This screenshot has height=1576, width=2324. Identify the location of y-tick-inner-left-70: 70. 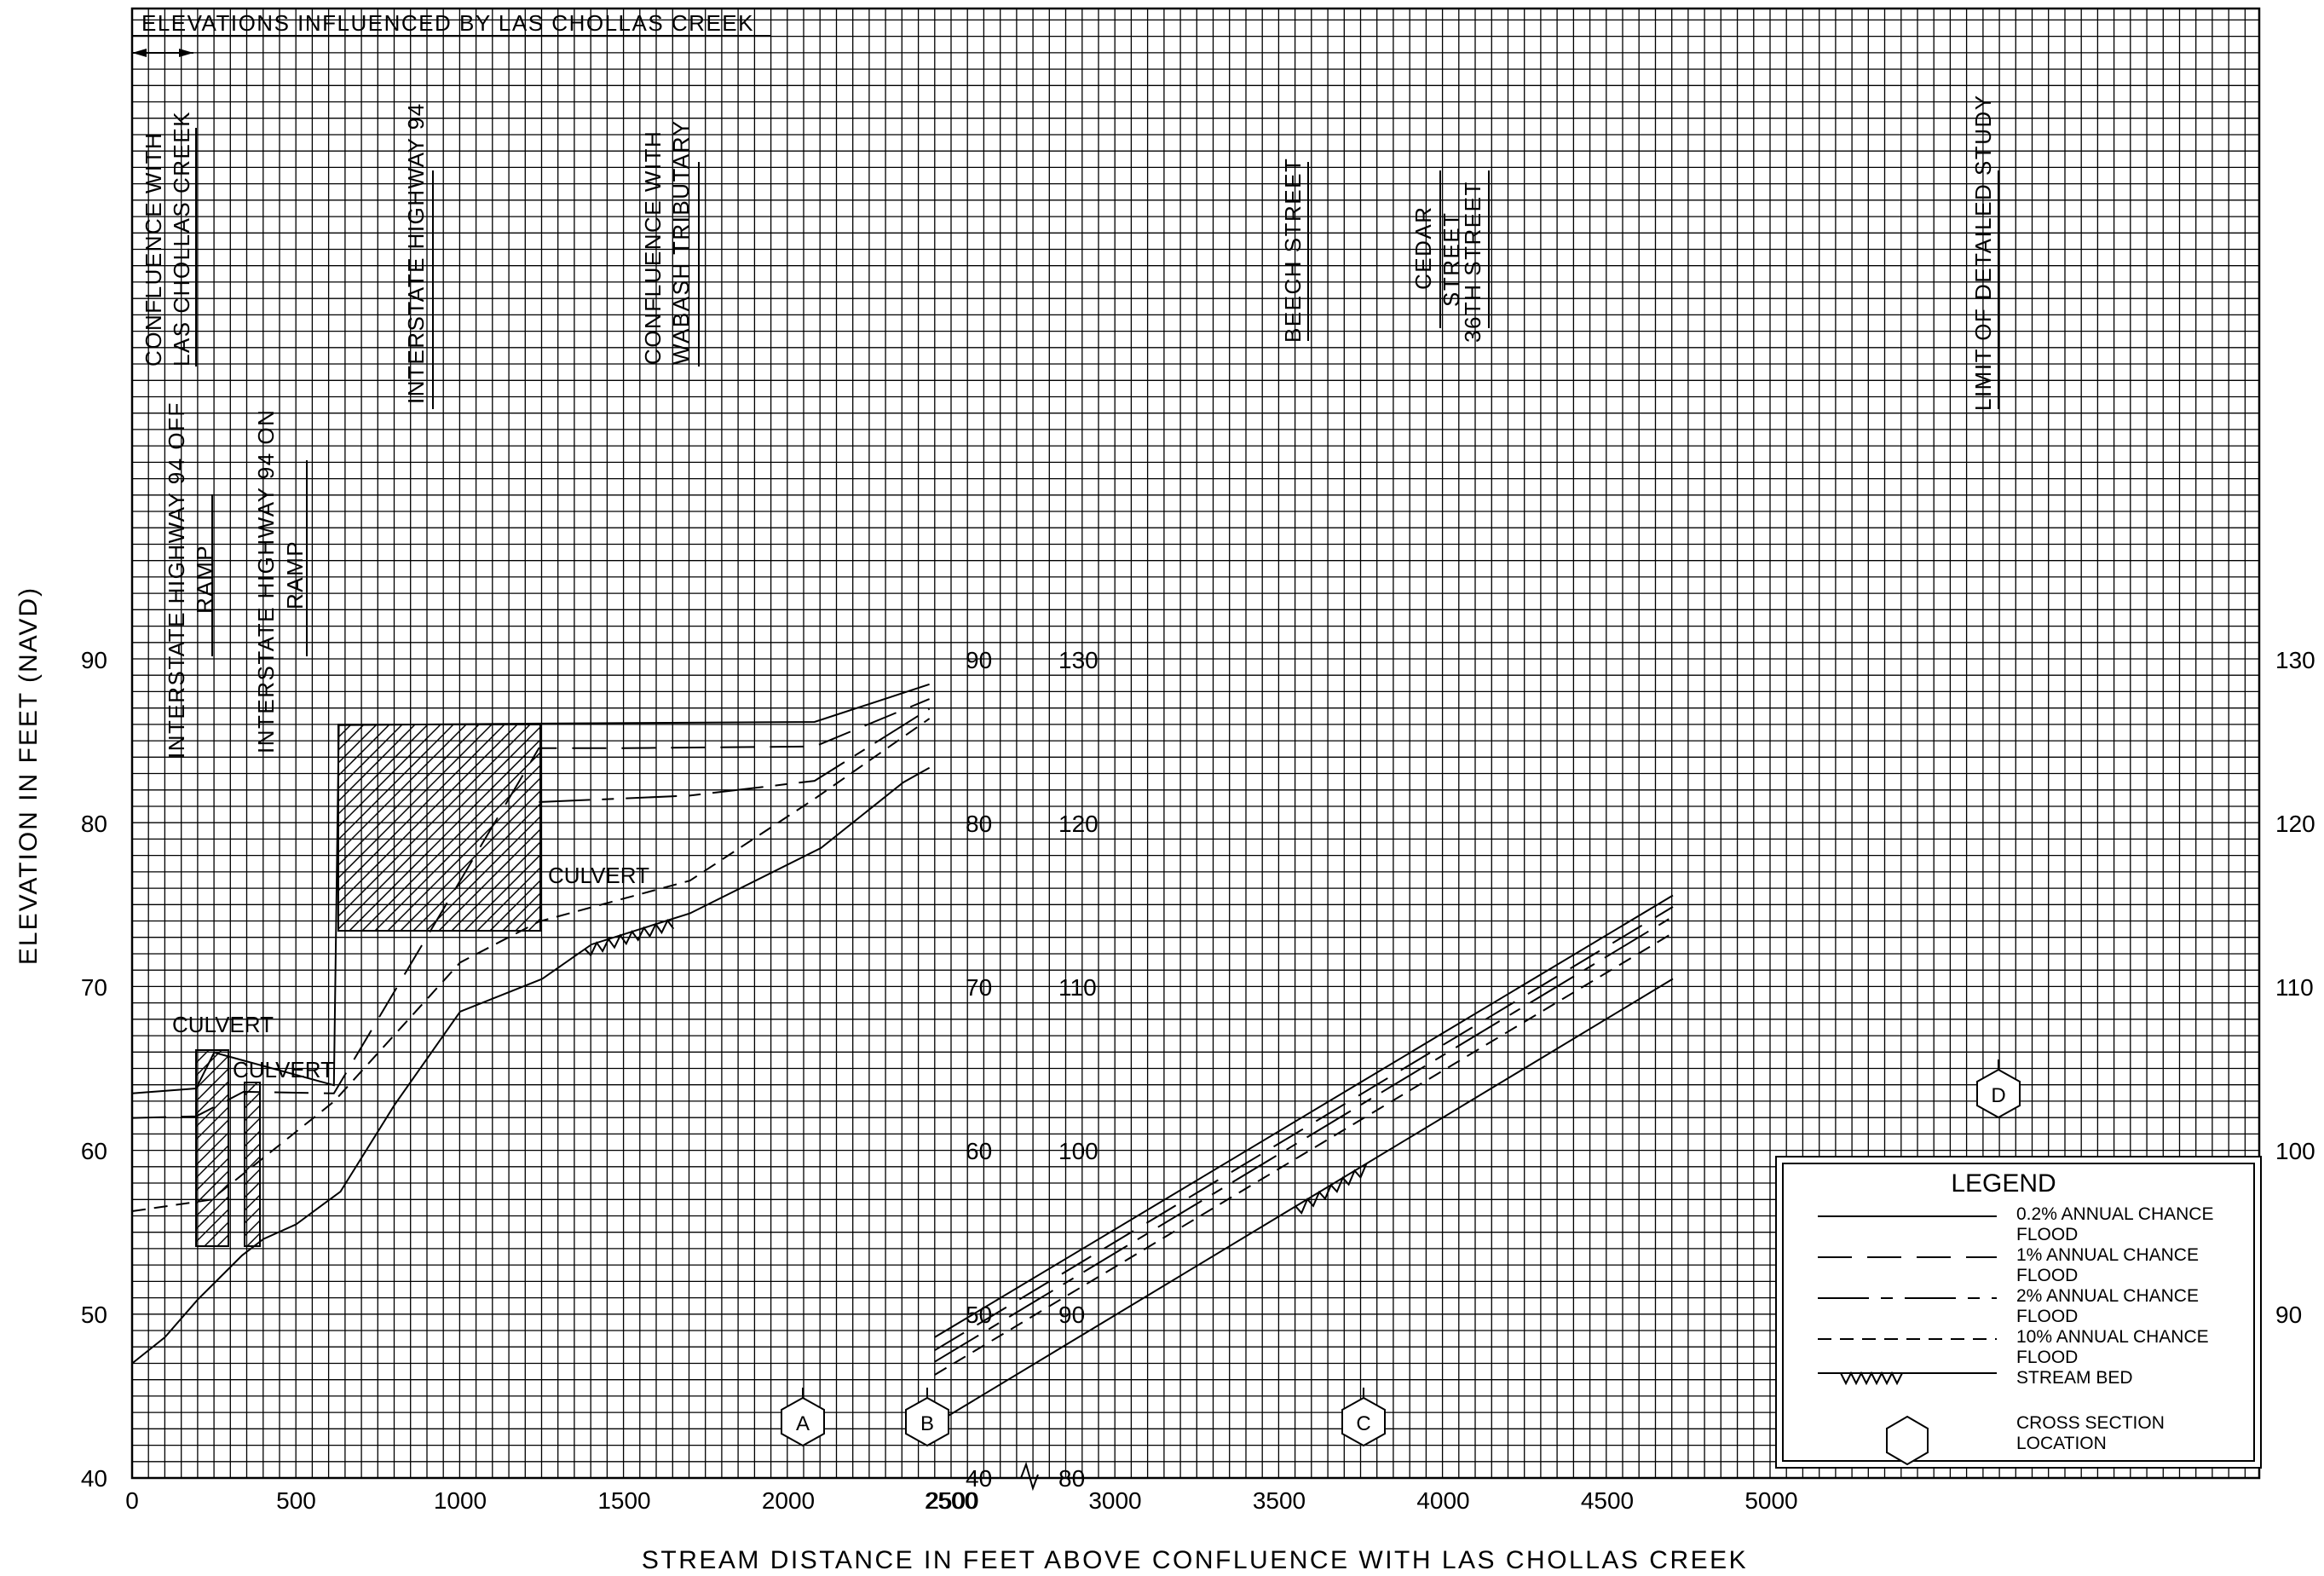
(979, 987).